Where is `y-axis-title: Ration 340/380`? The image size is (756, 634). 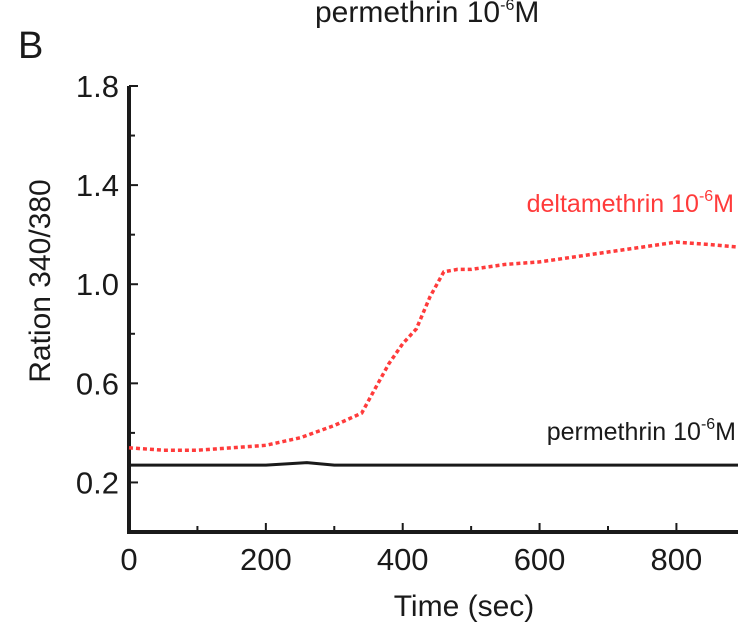
y-axis-title: Ration 340/380 is located at coordinates (40, 281).